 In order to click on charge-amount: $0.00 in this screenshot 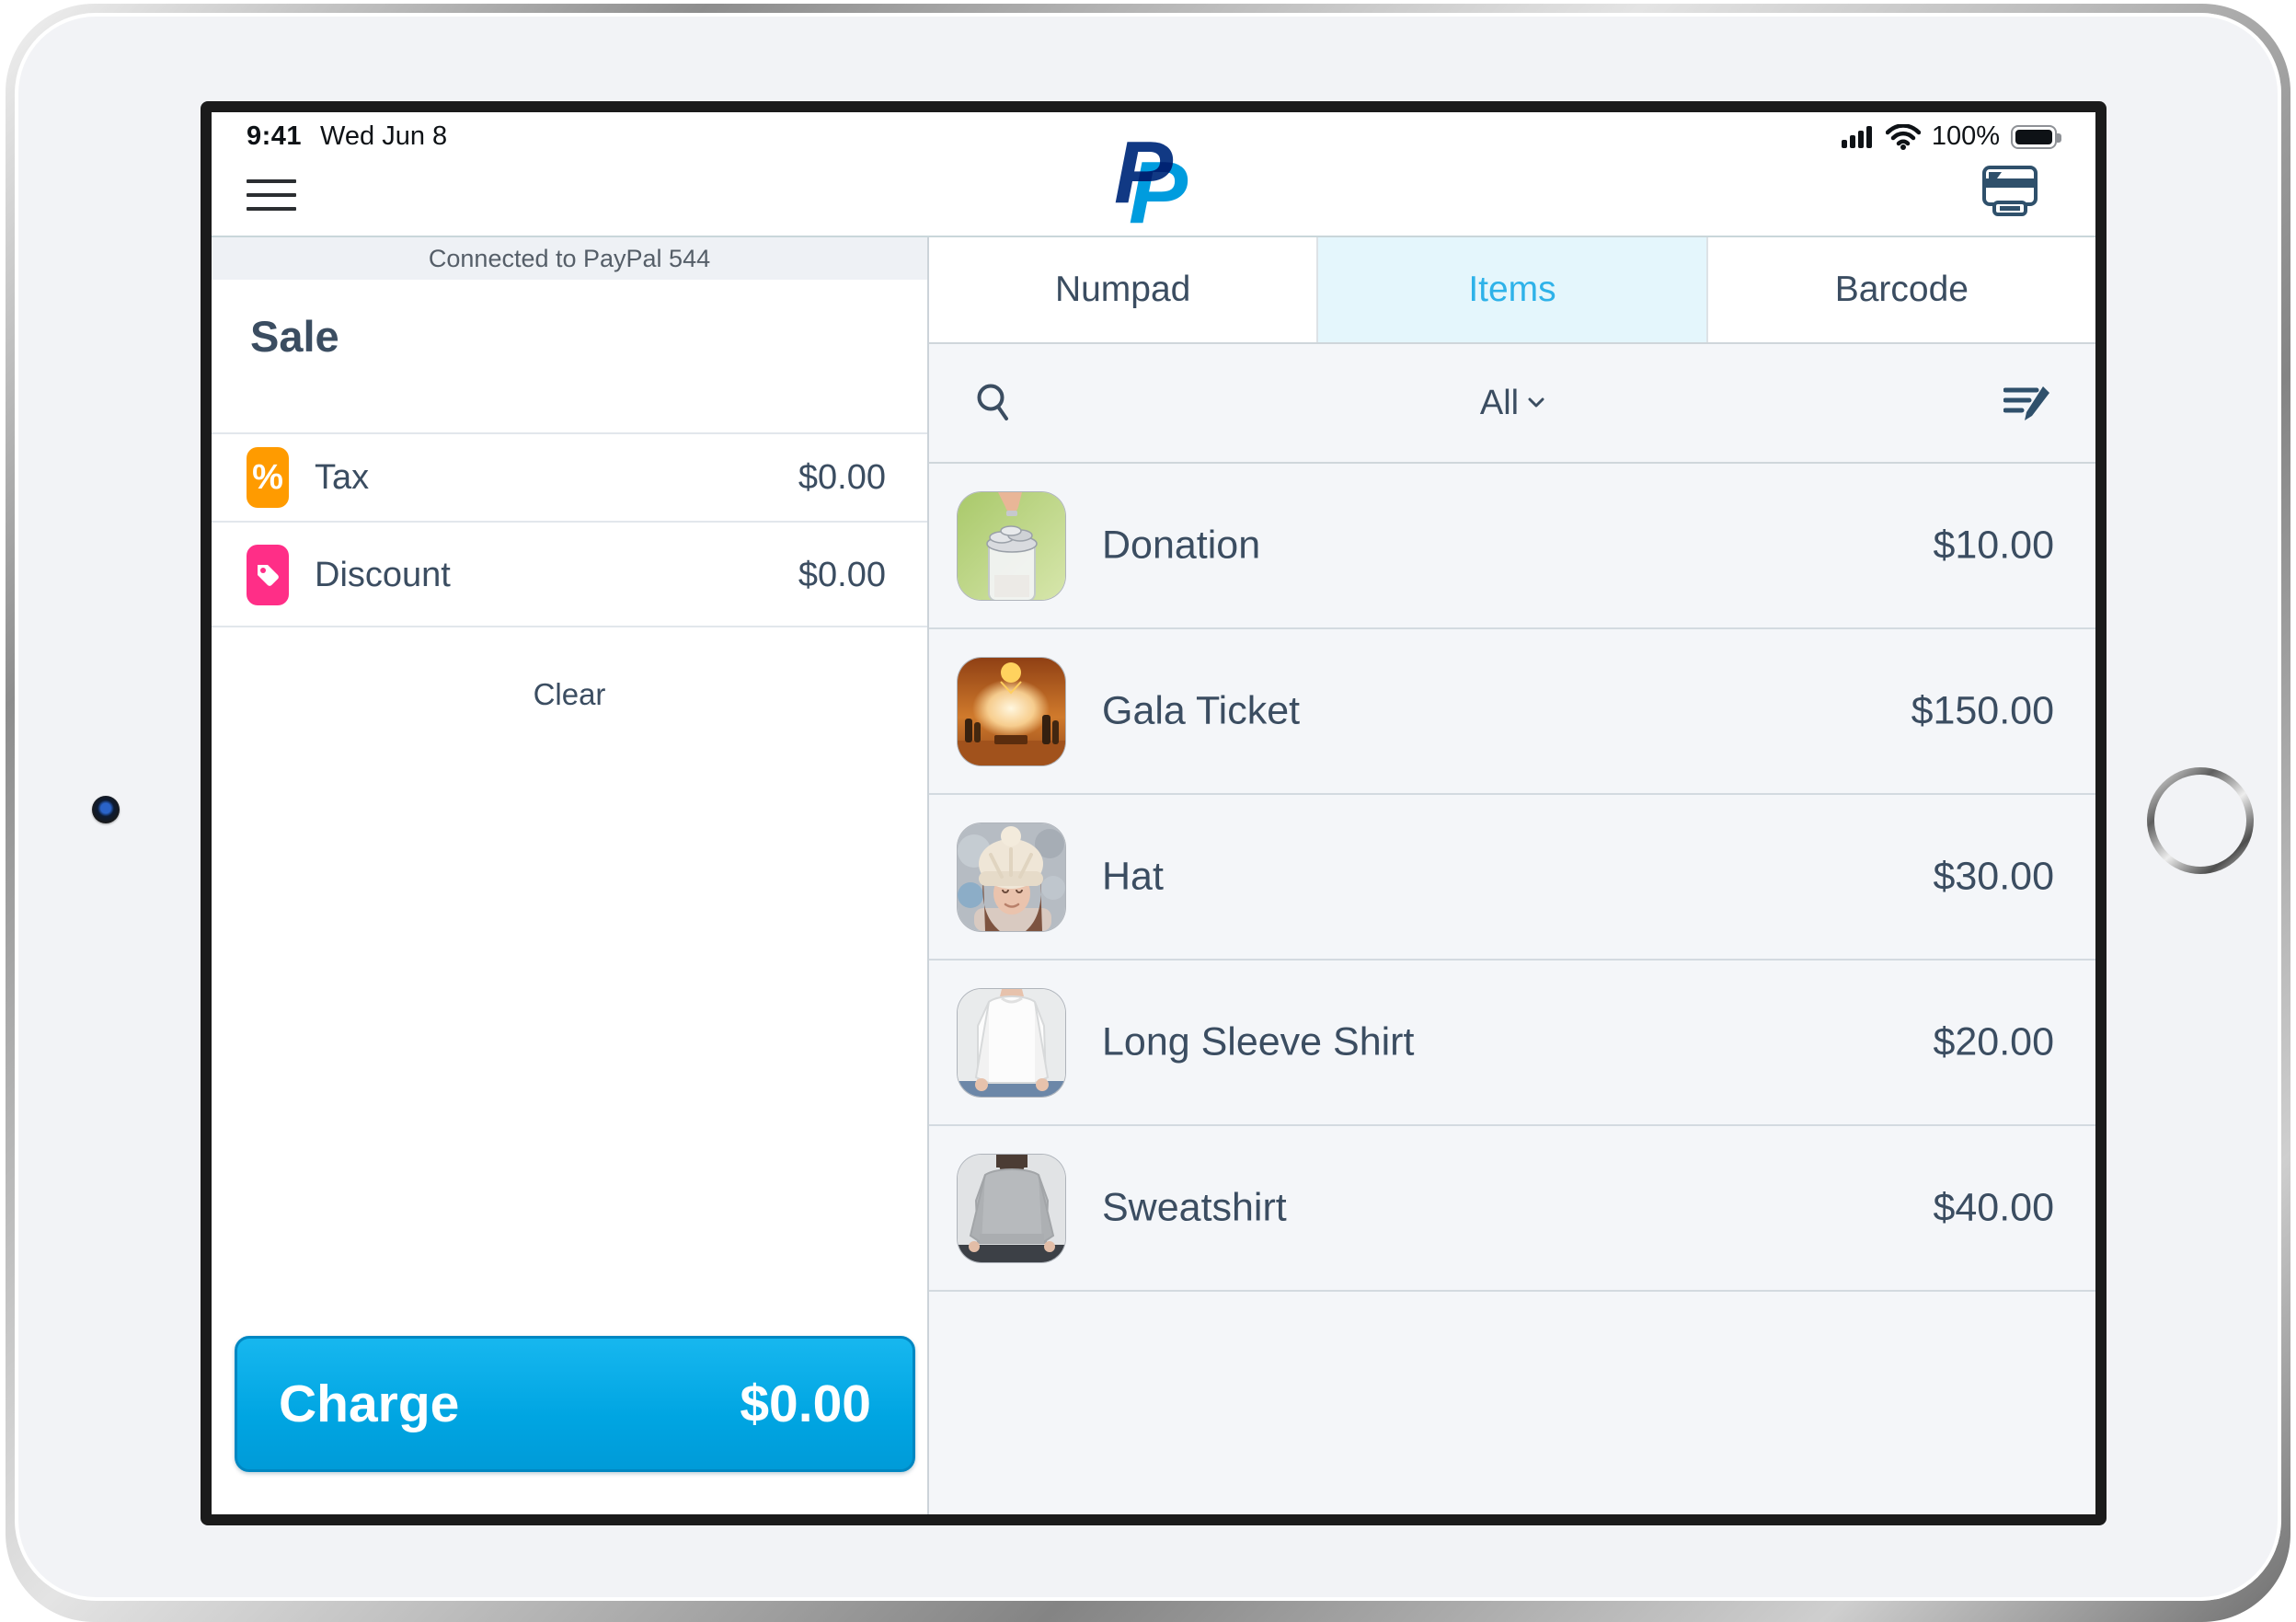, I will do `click(805, 1404)`.